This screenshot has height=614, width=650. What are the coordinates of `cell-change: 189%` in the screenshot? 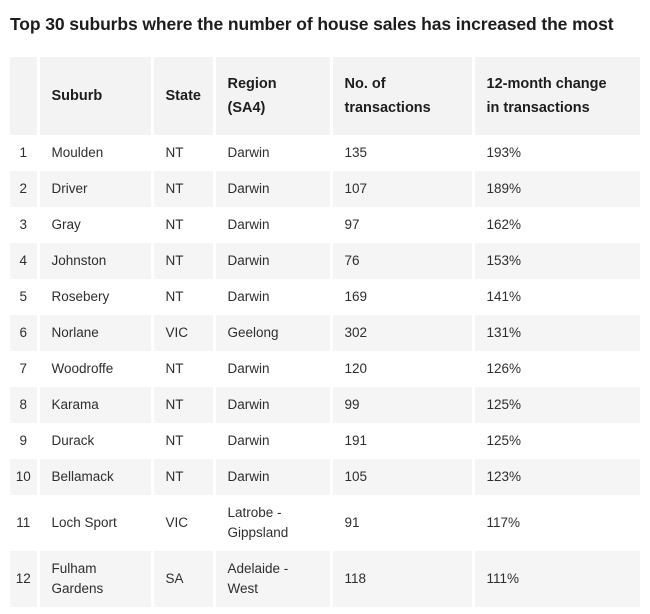 It's located at (555, 189).